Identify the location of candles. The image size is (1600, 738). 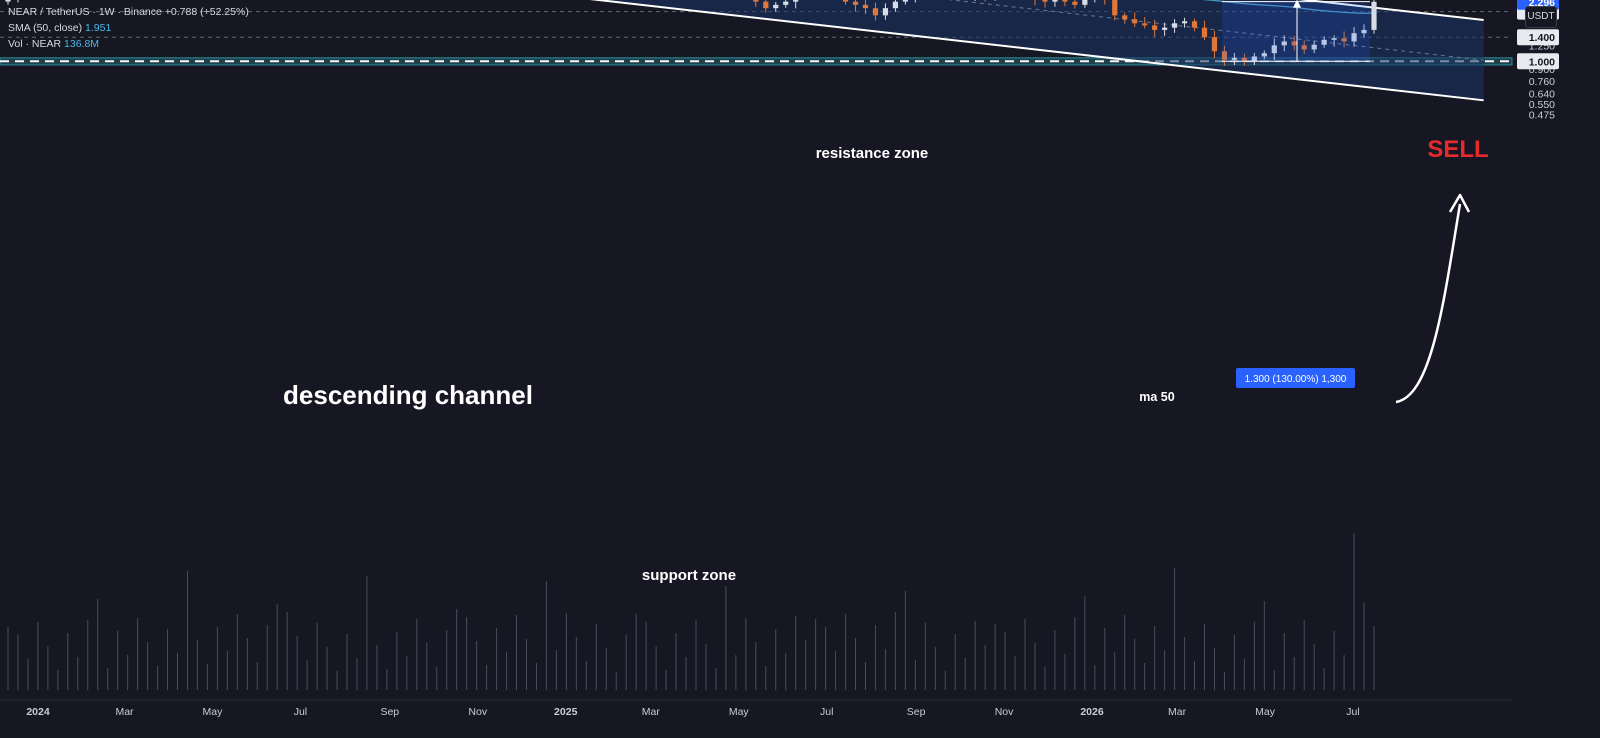
(691, 33).